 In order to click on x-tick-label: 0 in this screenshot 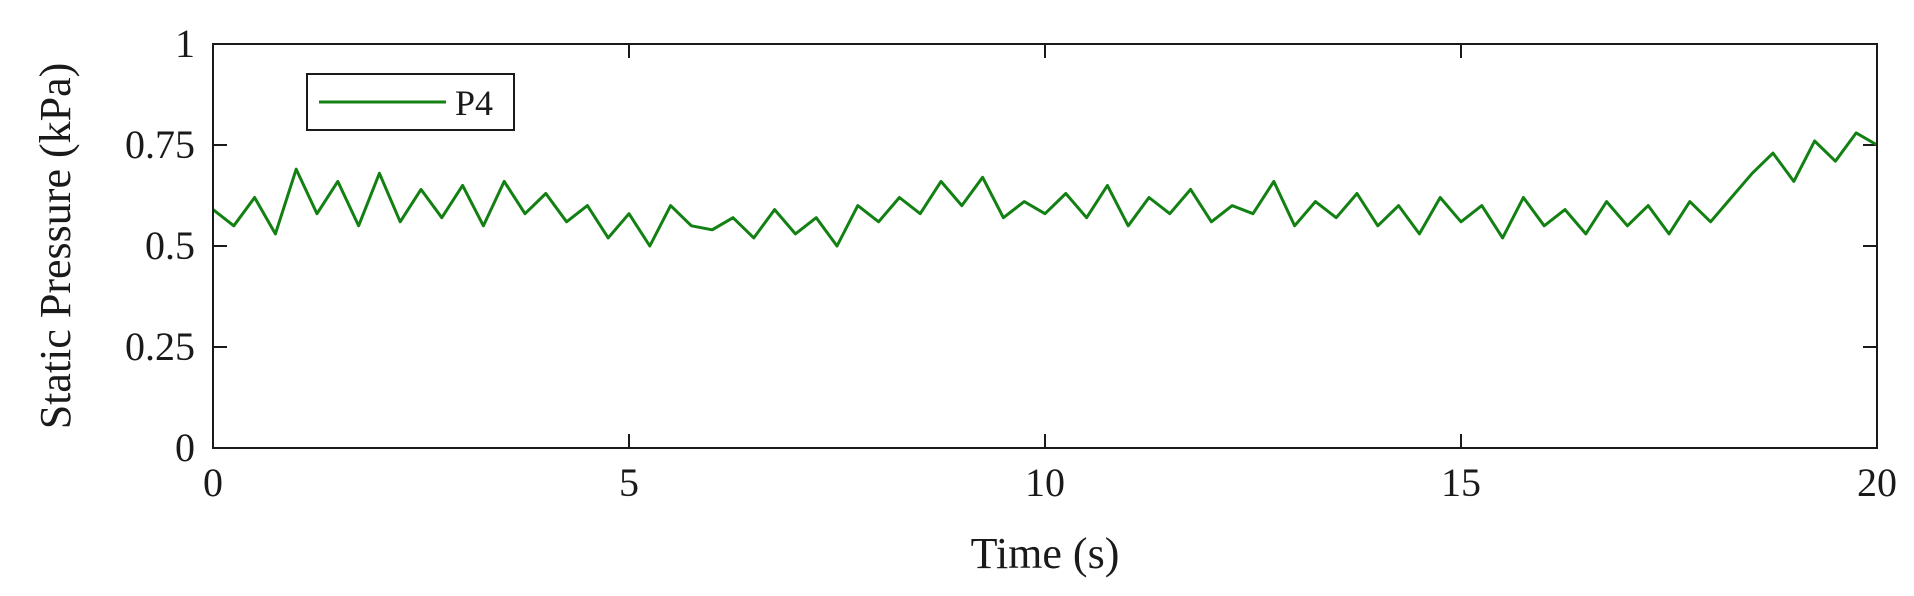, I will do `click(213, 482)`.